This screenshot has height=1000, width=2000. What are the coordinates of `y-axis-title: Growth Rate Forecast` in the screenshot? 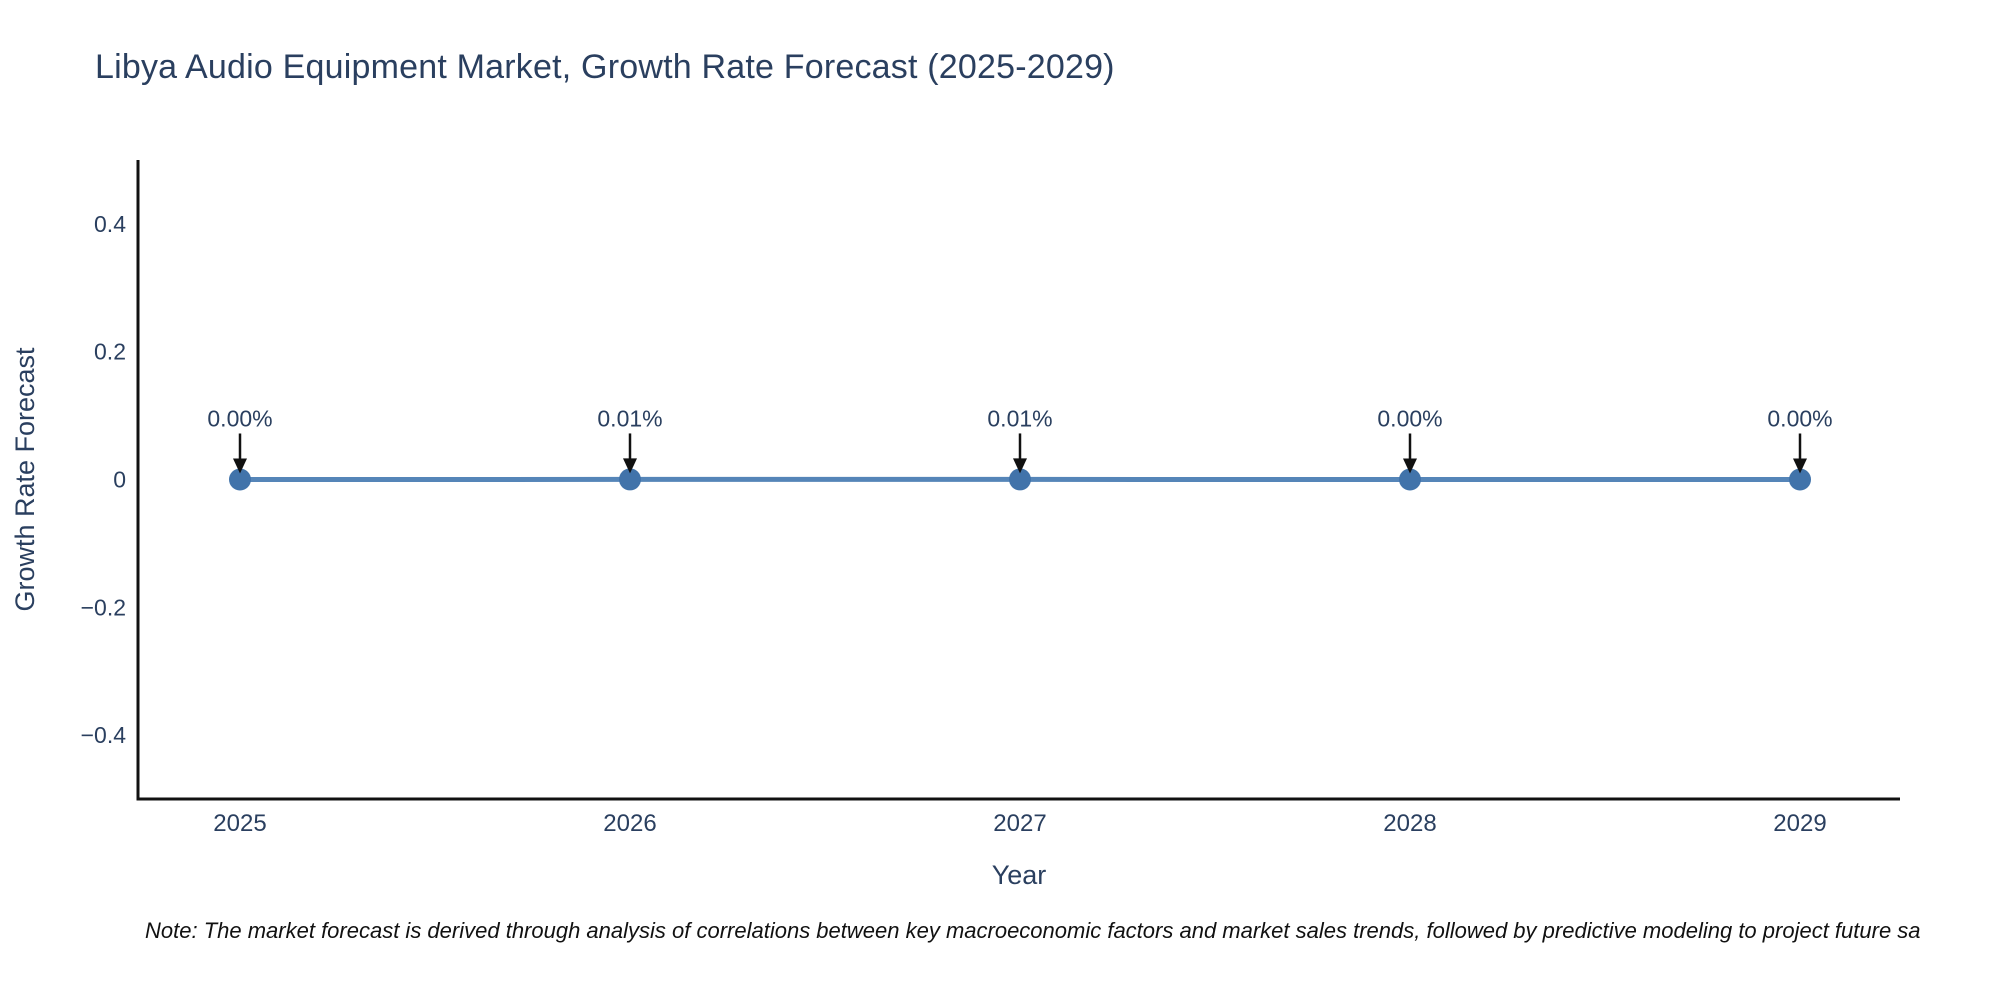 It's located at (25, 479).